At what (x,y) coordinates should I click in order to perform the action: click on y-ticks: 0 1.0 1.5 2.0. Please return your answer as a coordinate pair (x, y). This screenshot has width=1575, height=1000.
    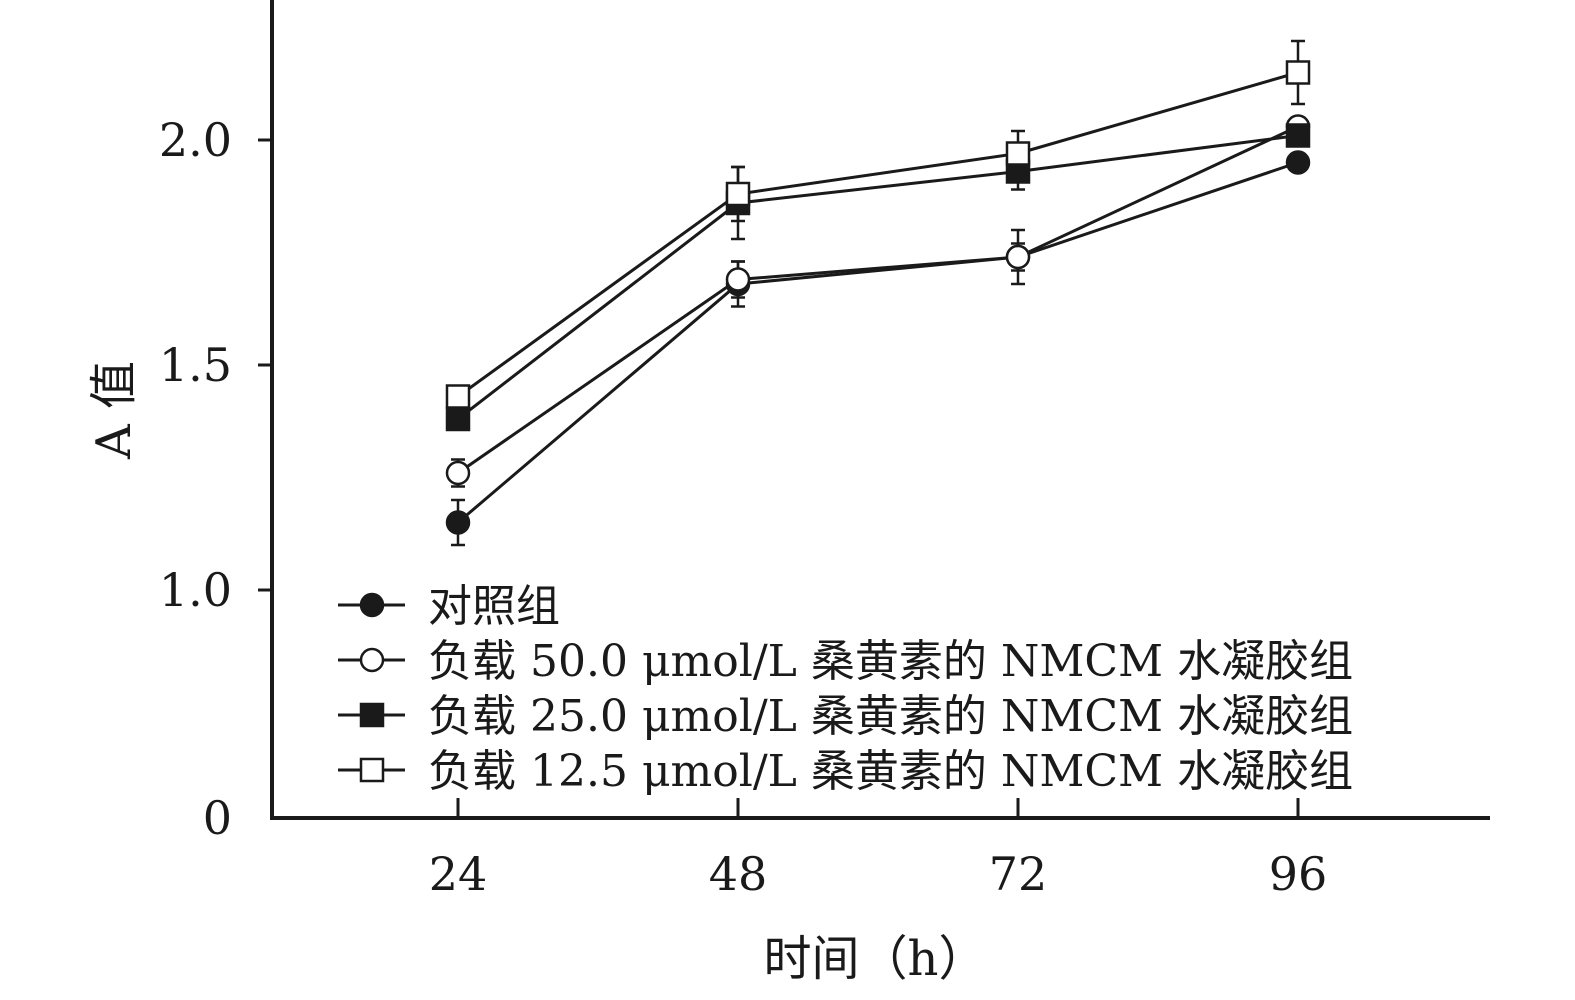
    Looking at the image, I should click on (215, 479).